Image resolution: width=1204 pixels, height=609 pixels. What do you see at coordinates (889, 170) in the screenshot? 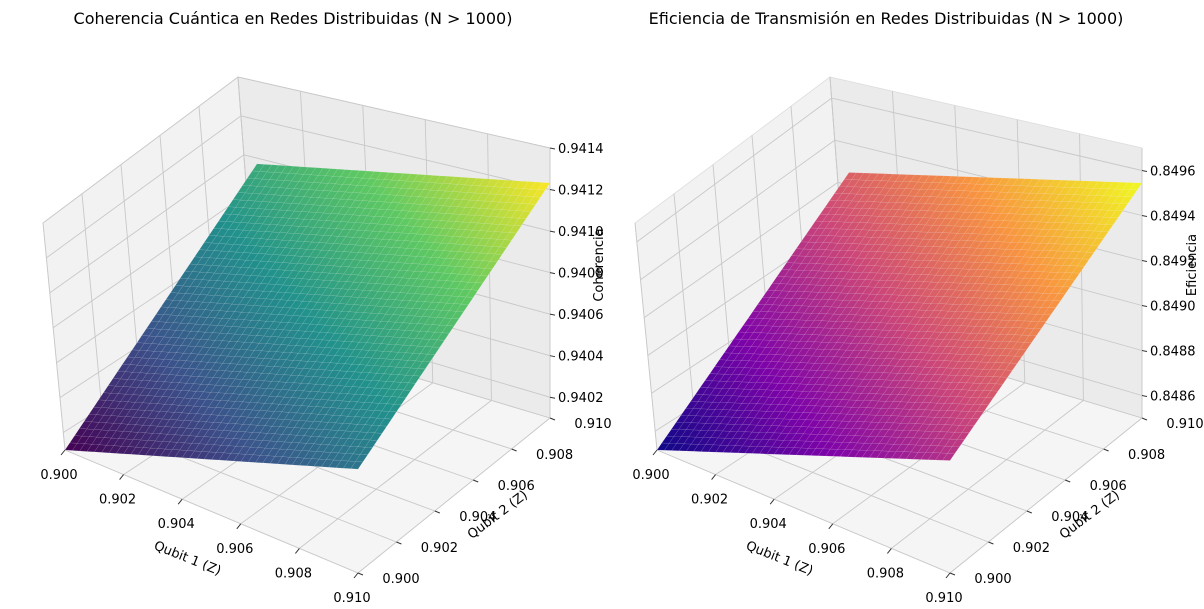
I see `z-gridline` at bounding box center [889, 170].